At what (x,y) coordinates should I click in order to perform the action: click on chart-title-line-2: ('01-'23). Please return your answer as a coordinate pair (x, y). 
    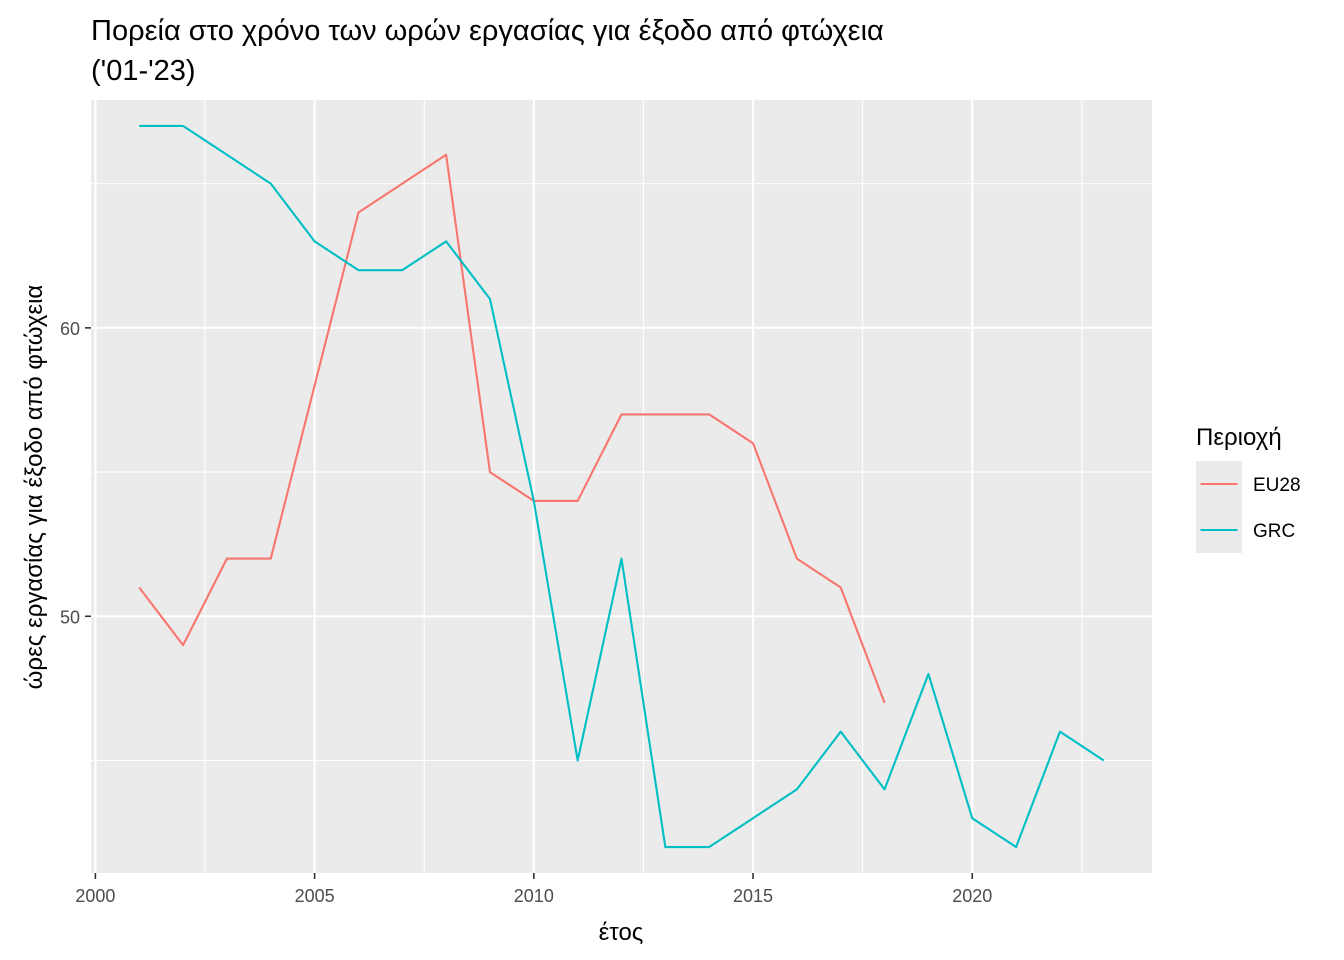
    Looking at the image, I should click on (143, 71).